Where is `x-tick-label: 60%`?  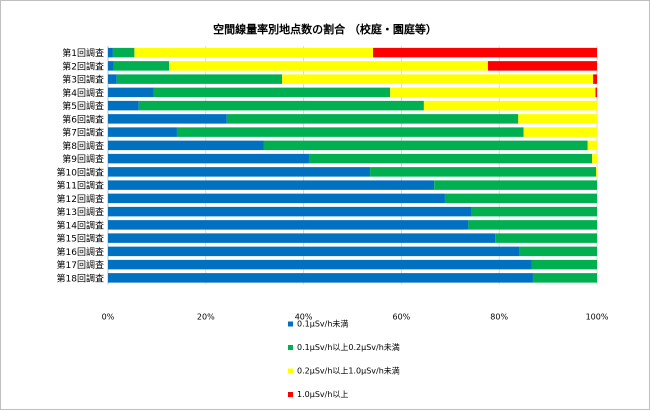
x-tick-label: 60% is located at coordinates (402, 317).